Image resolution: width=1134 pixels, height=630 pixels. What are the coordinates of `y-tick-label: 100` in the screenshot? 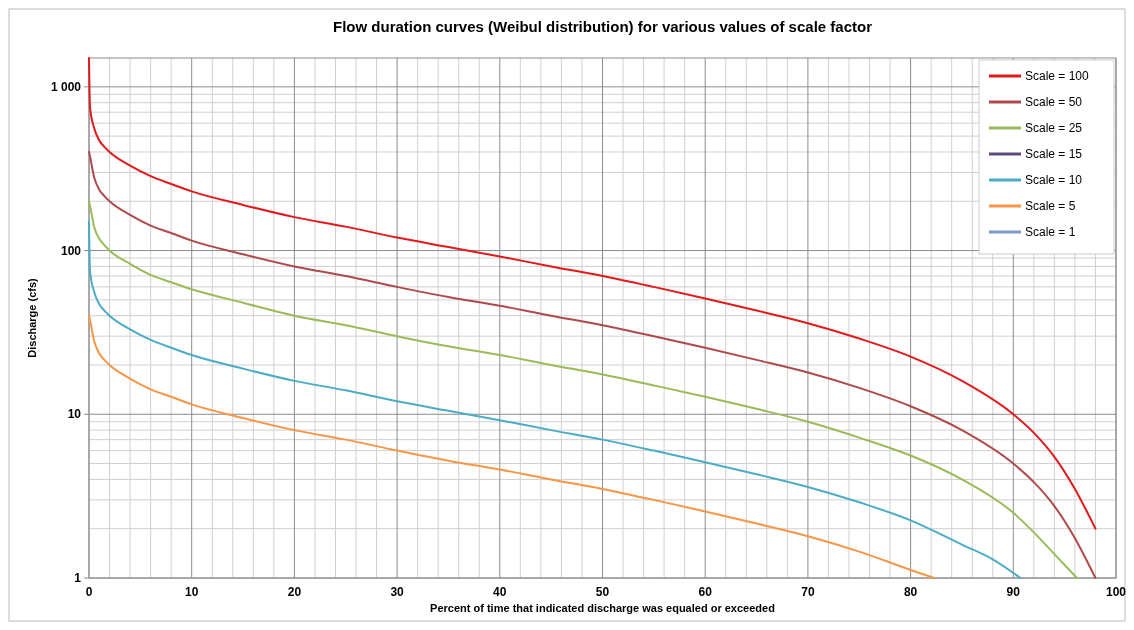 It's located at (71, 250).